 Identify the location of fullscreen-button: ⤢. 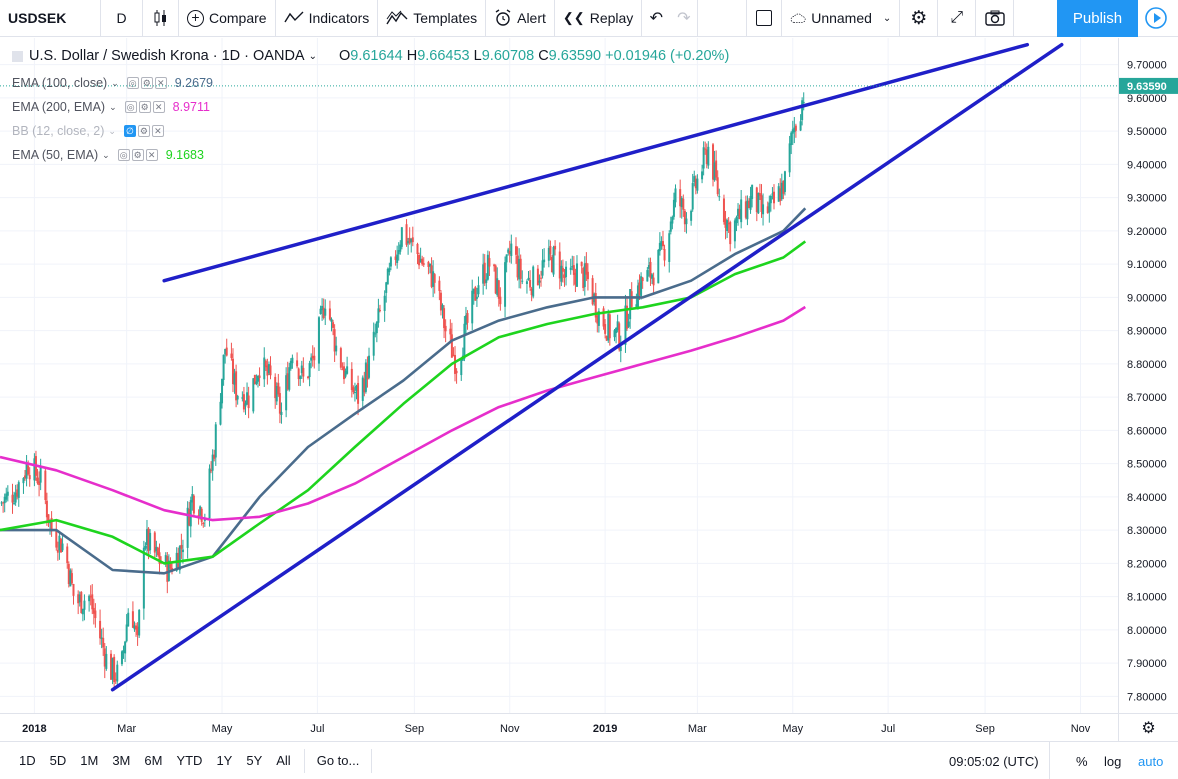
(957, 18).